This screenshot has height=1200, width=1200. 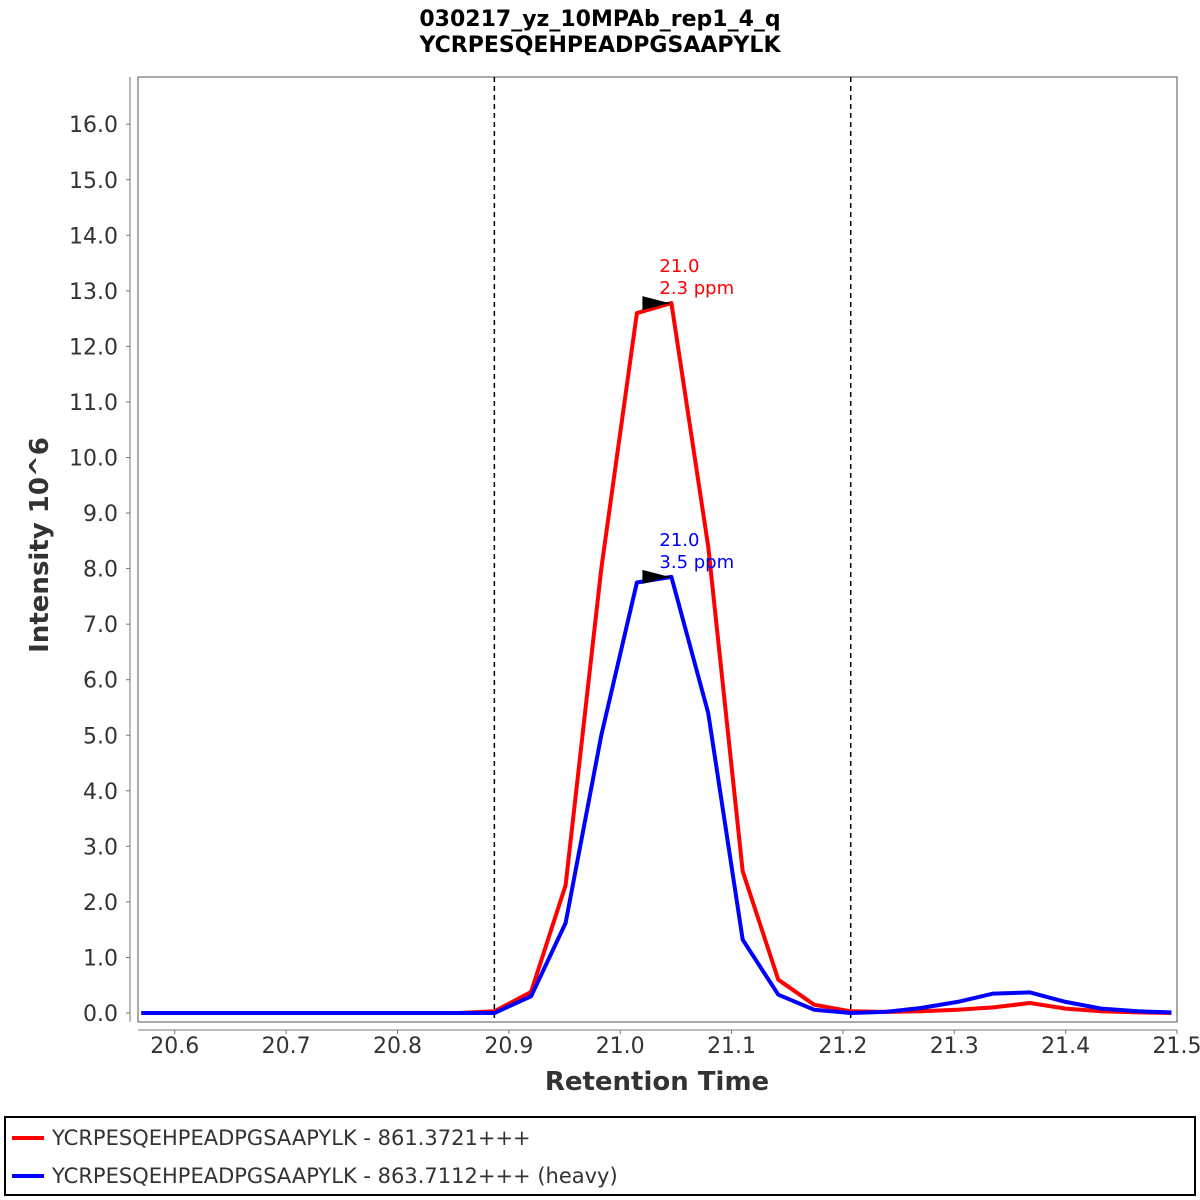 I want to click on y-tick-label: 7.0, so click(x=100, y=625).